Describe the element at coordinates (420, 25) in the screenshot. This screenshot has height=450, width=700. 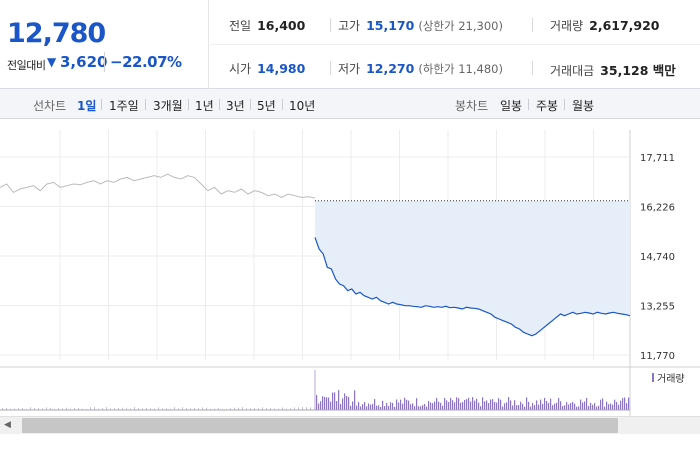
I see `stat-high: 고가 15,170 (상한가 21,300)` at that location.